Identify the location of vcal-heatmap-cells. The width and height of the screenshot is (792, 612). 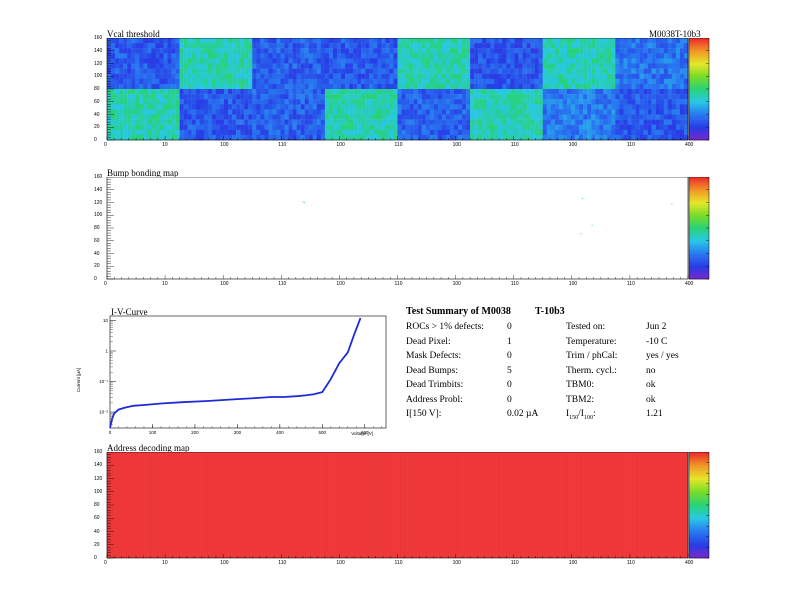
(398, 89).